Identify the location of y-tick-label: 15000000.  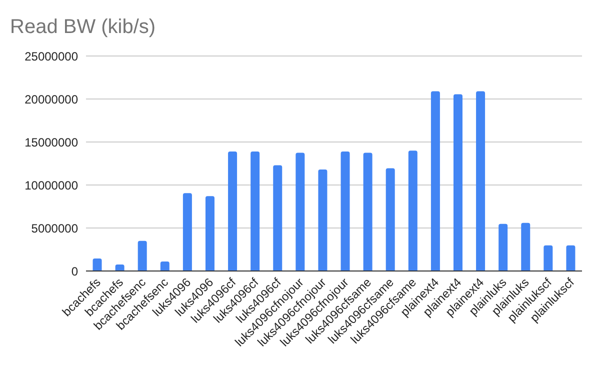
(51, 142).